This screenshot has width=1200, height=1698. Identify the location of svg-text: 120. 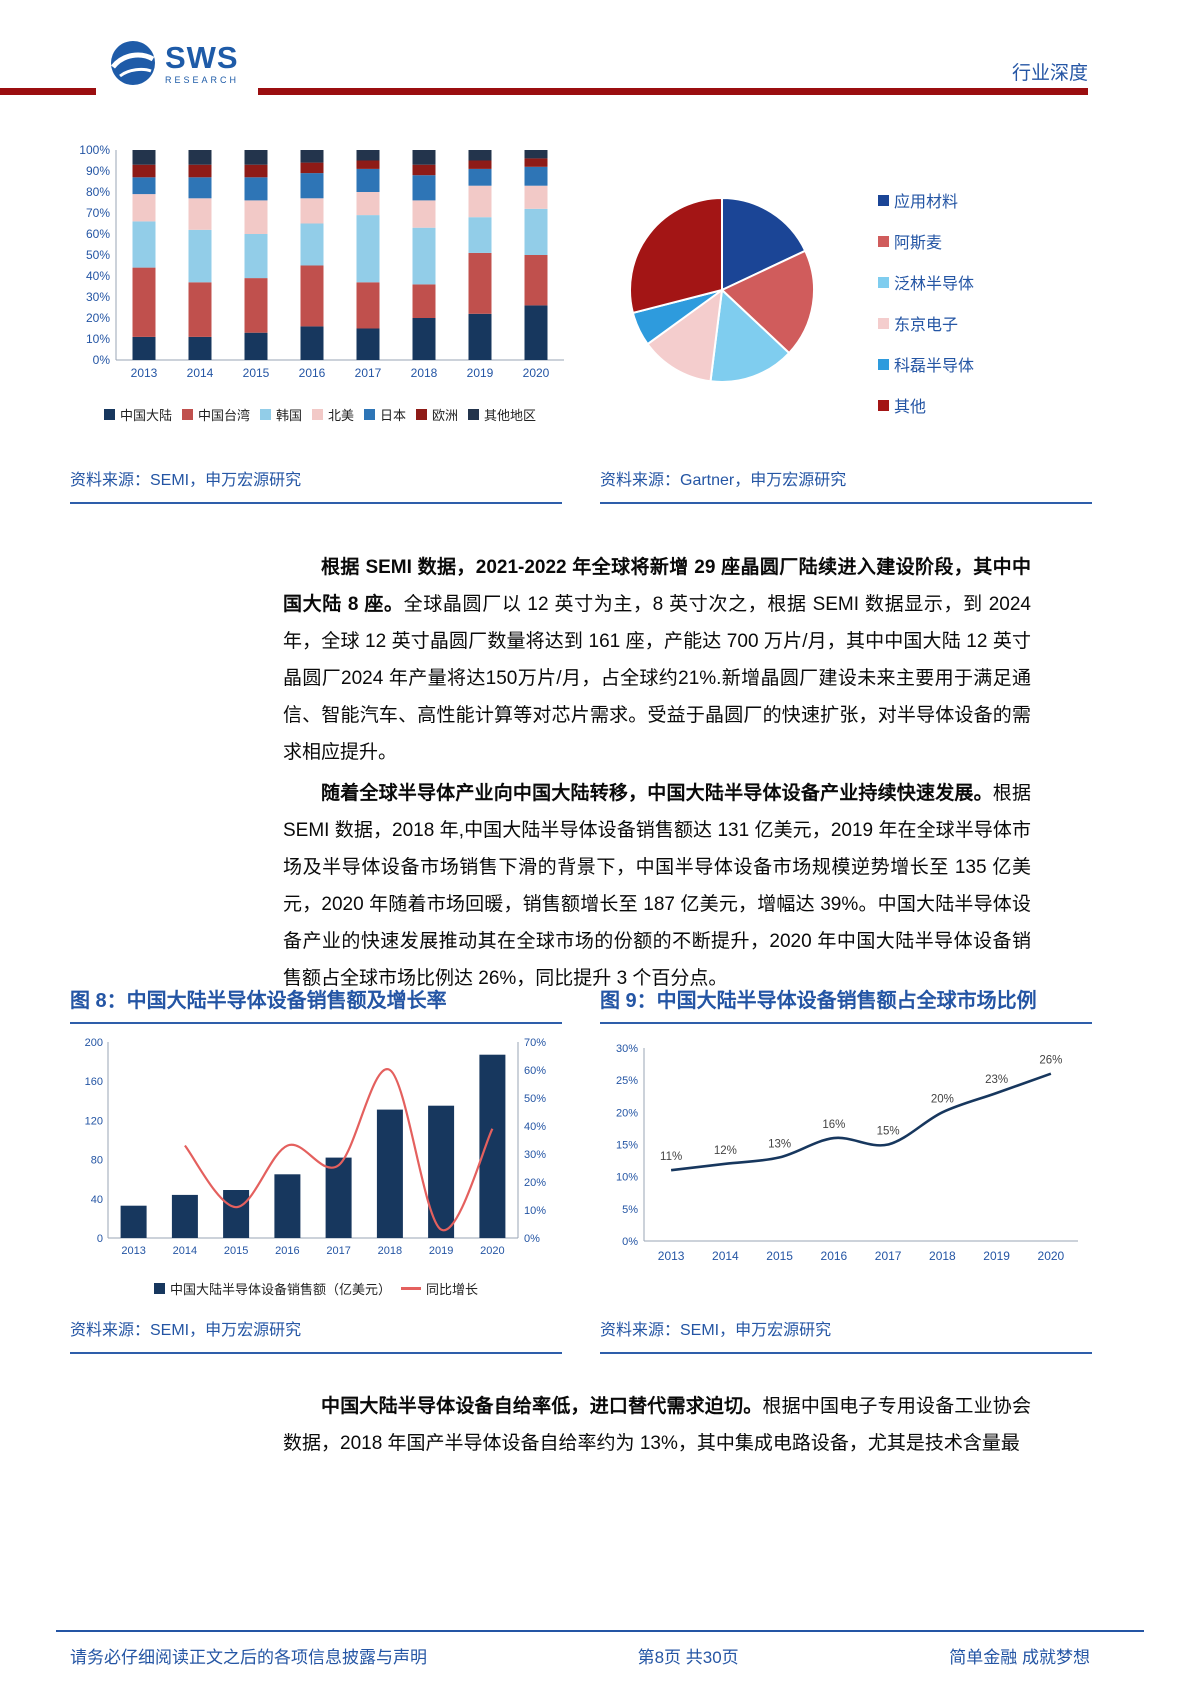
(94, 1121).